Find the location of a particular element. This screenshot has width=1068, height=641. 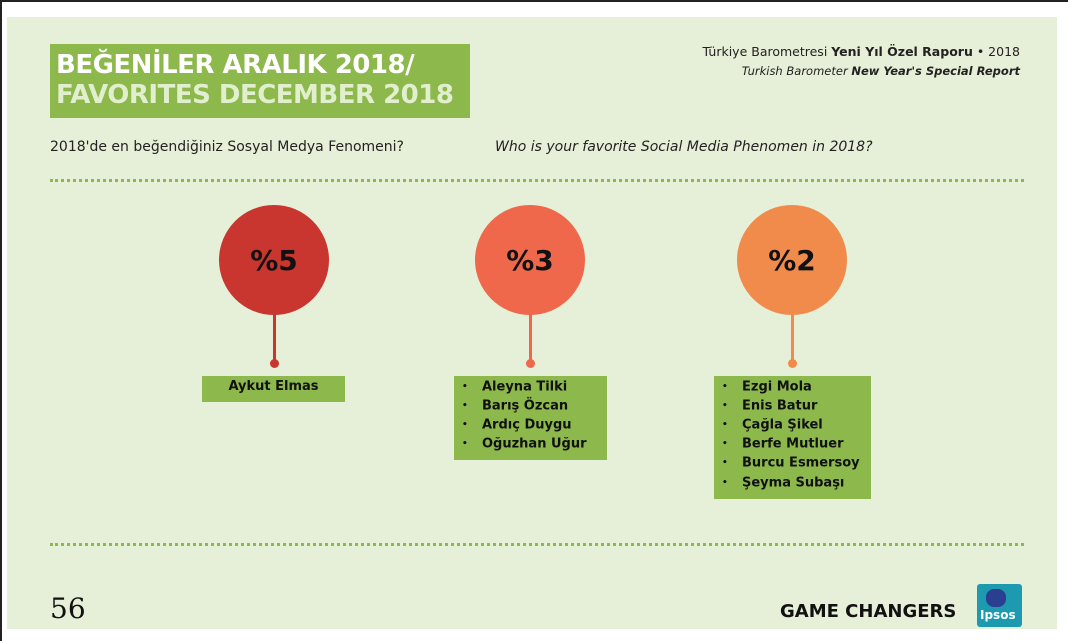

name: Aleyna Tilki is located at coordinates (525, 387).